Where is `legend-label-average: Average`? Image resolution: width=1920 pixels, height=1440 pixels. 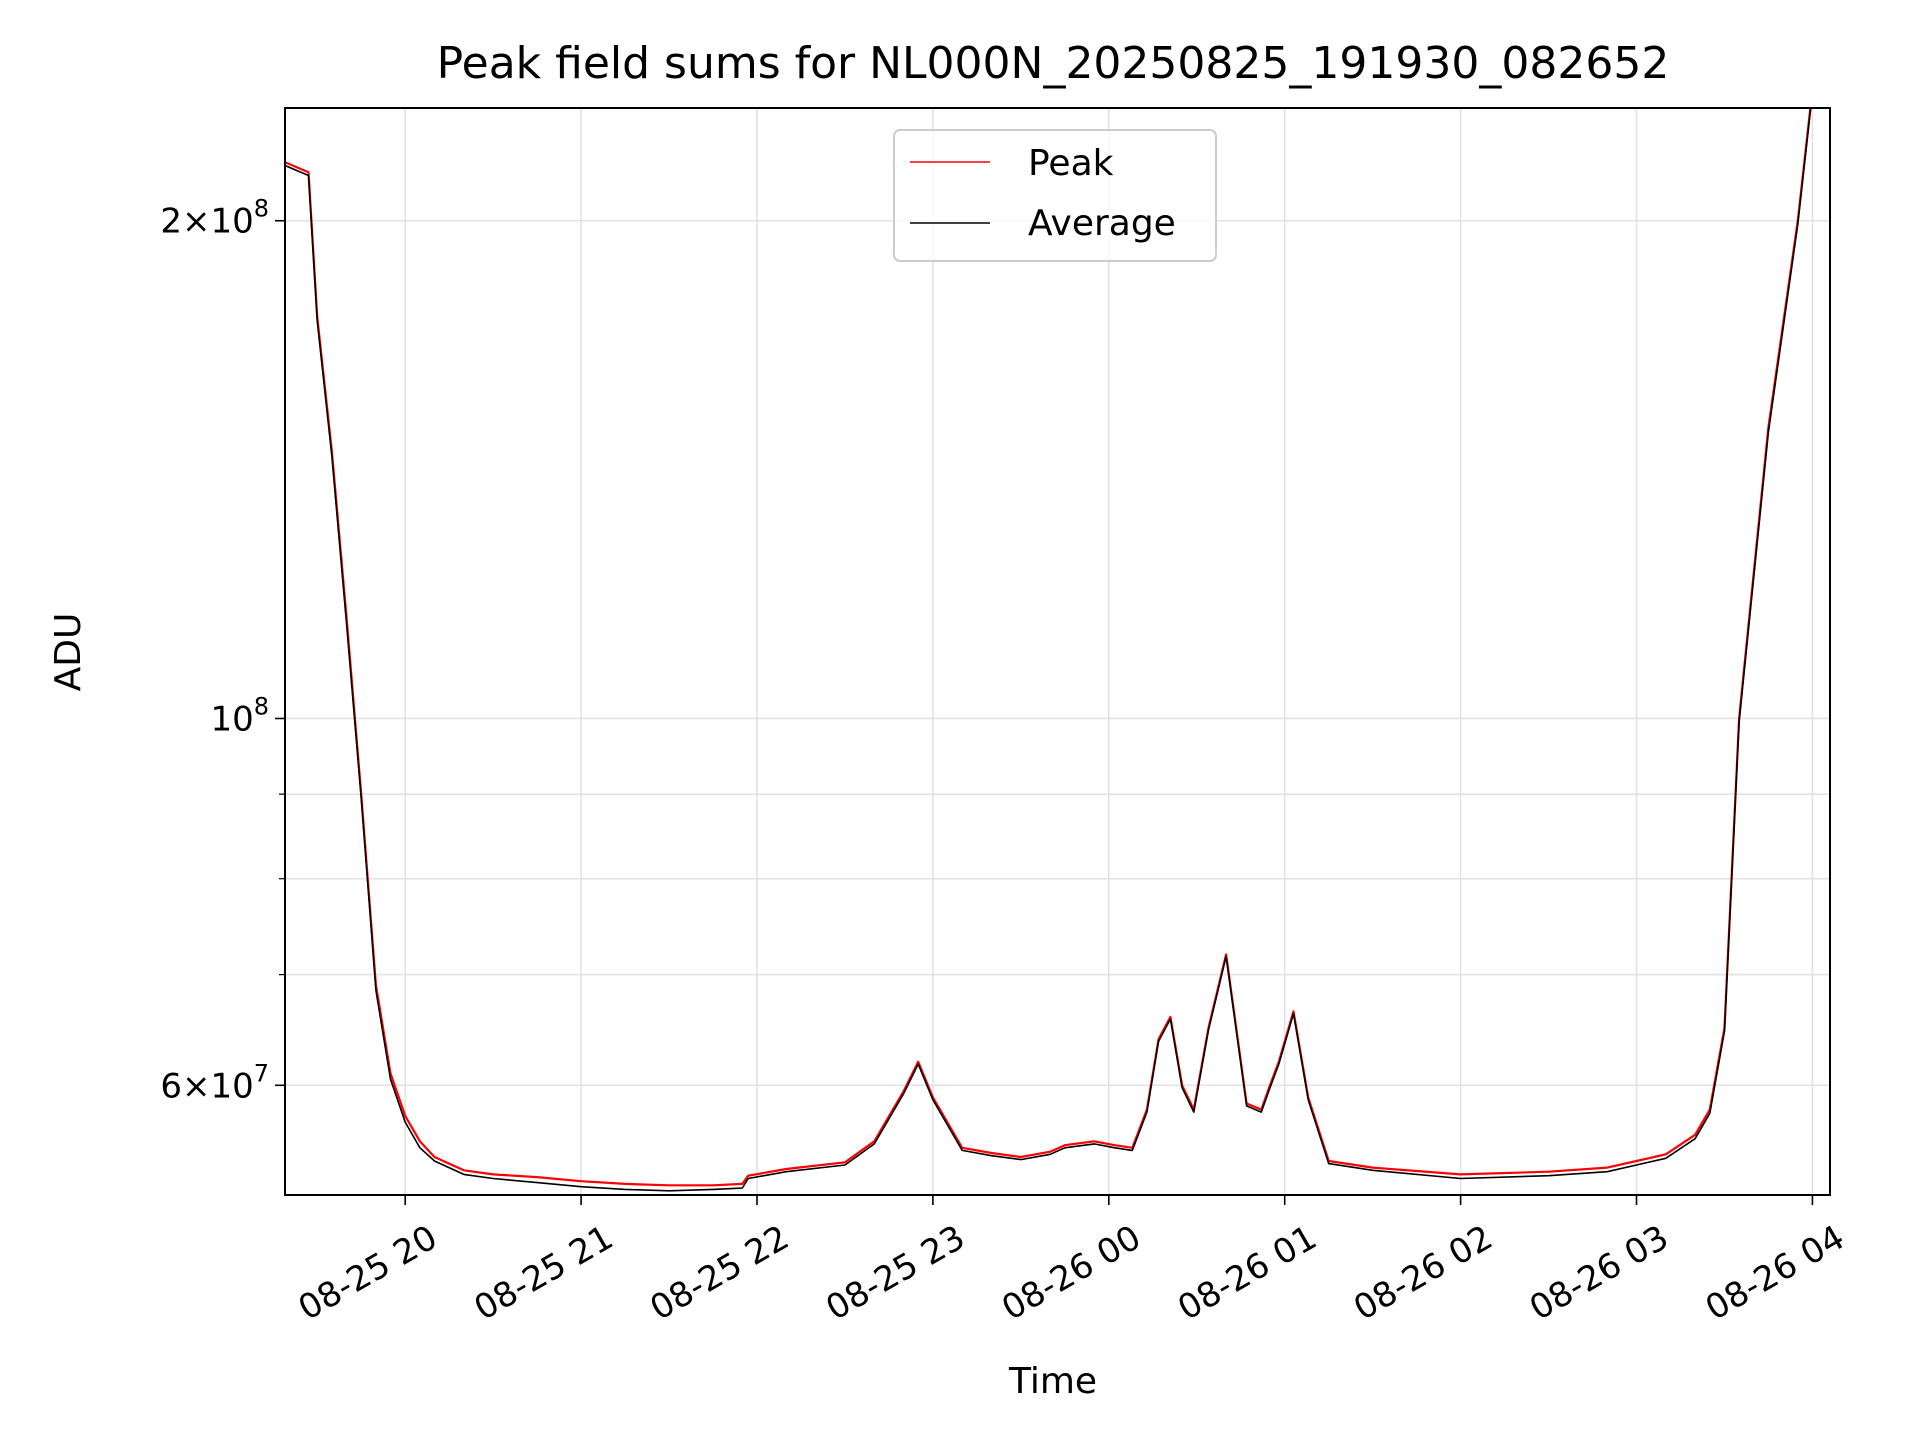 legend-label-average: Average is located at coordinates (1102, 223).